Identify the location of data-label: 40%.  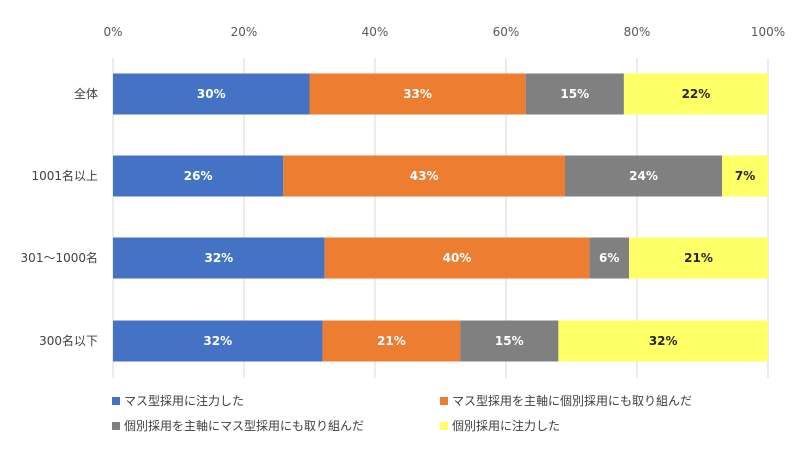
(457, 258).